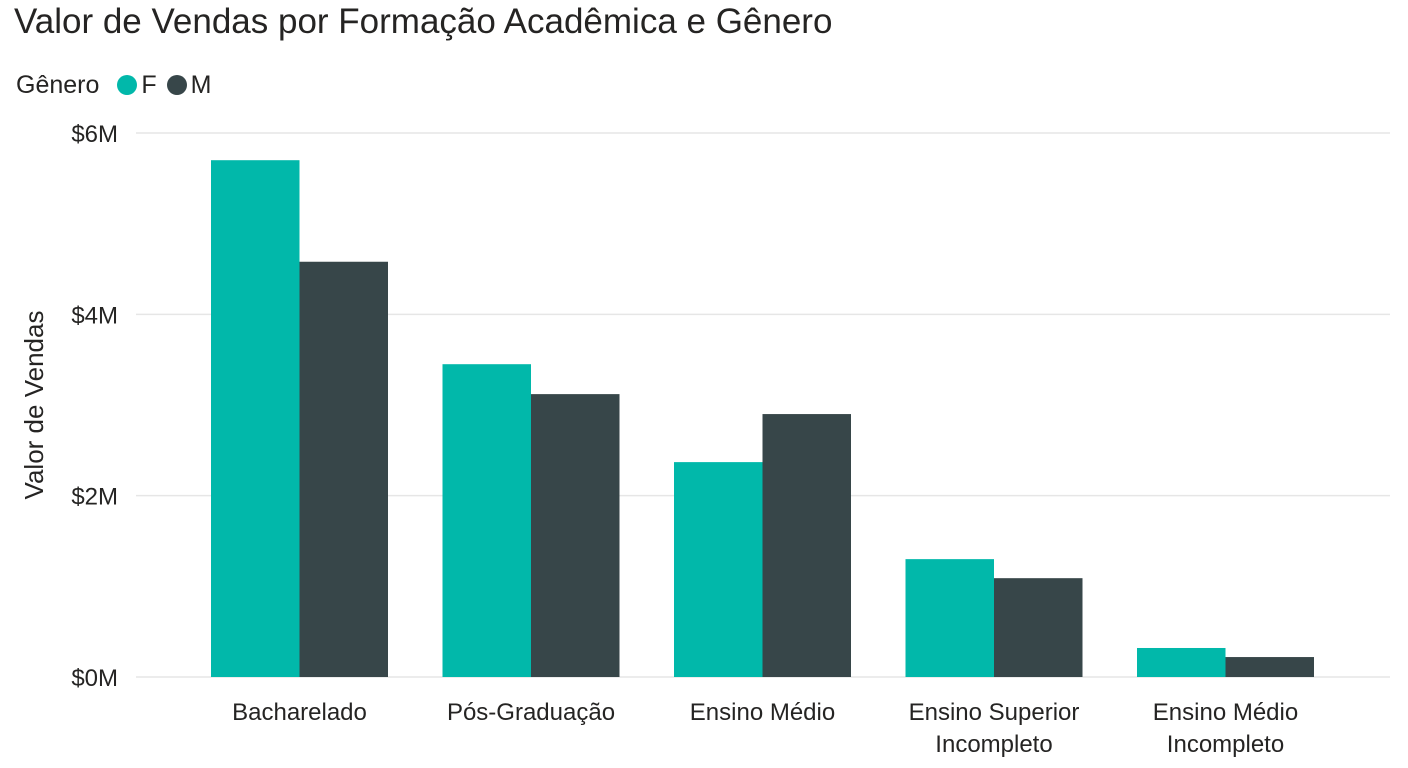  I want to click on y-tick-label: $0M, so click(94, 678).